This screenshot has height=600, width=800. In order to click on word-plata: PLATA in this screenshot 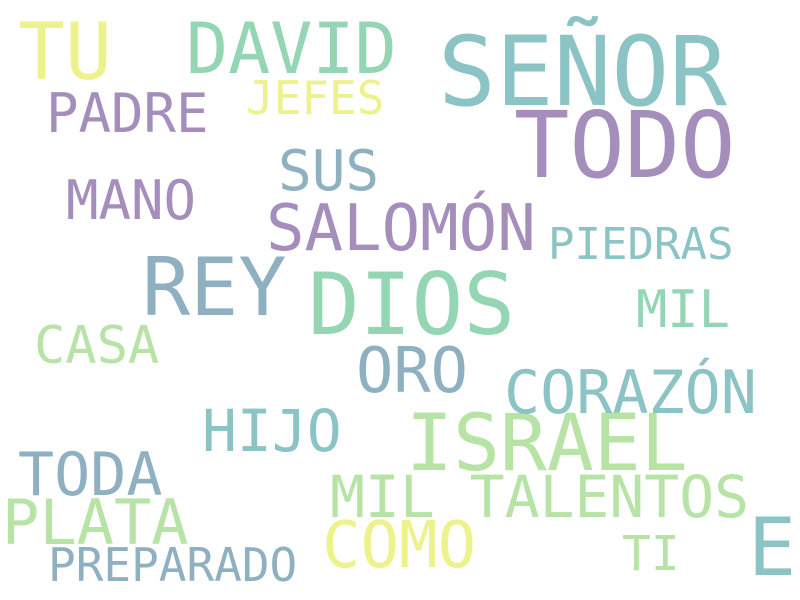, I will do `click(95, 522)`.